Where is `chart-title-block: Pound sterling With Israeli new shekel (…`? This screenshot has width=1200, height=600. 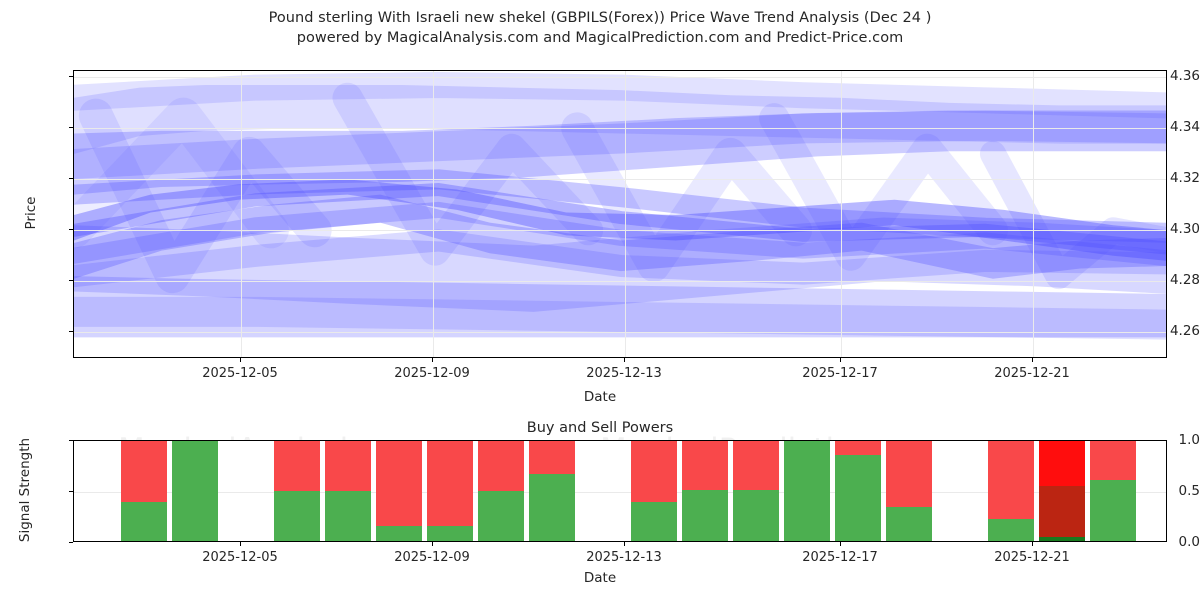
chart-title-block: Pound sterling With Israeli new shekel (… is located at coordinates (600, 28).